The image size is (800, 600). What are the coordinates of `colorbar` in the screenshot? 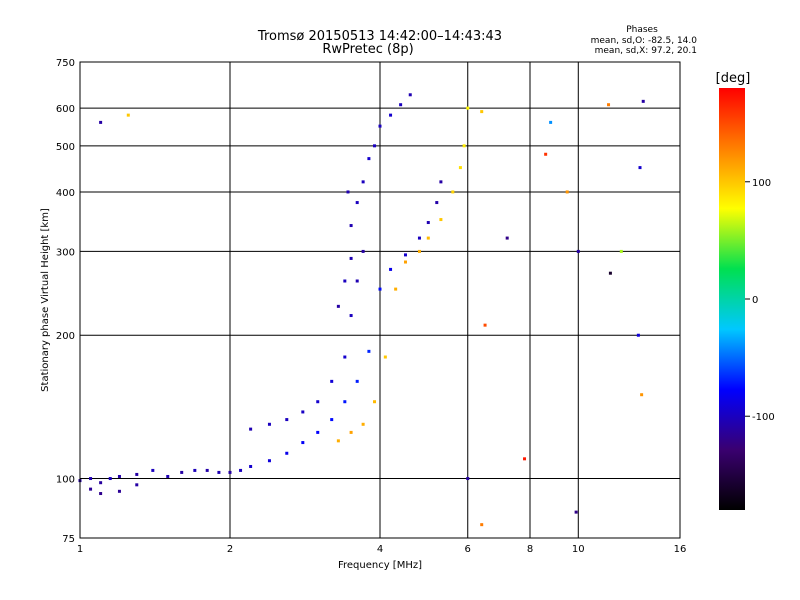 It's located at (732, 299).